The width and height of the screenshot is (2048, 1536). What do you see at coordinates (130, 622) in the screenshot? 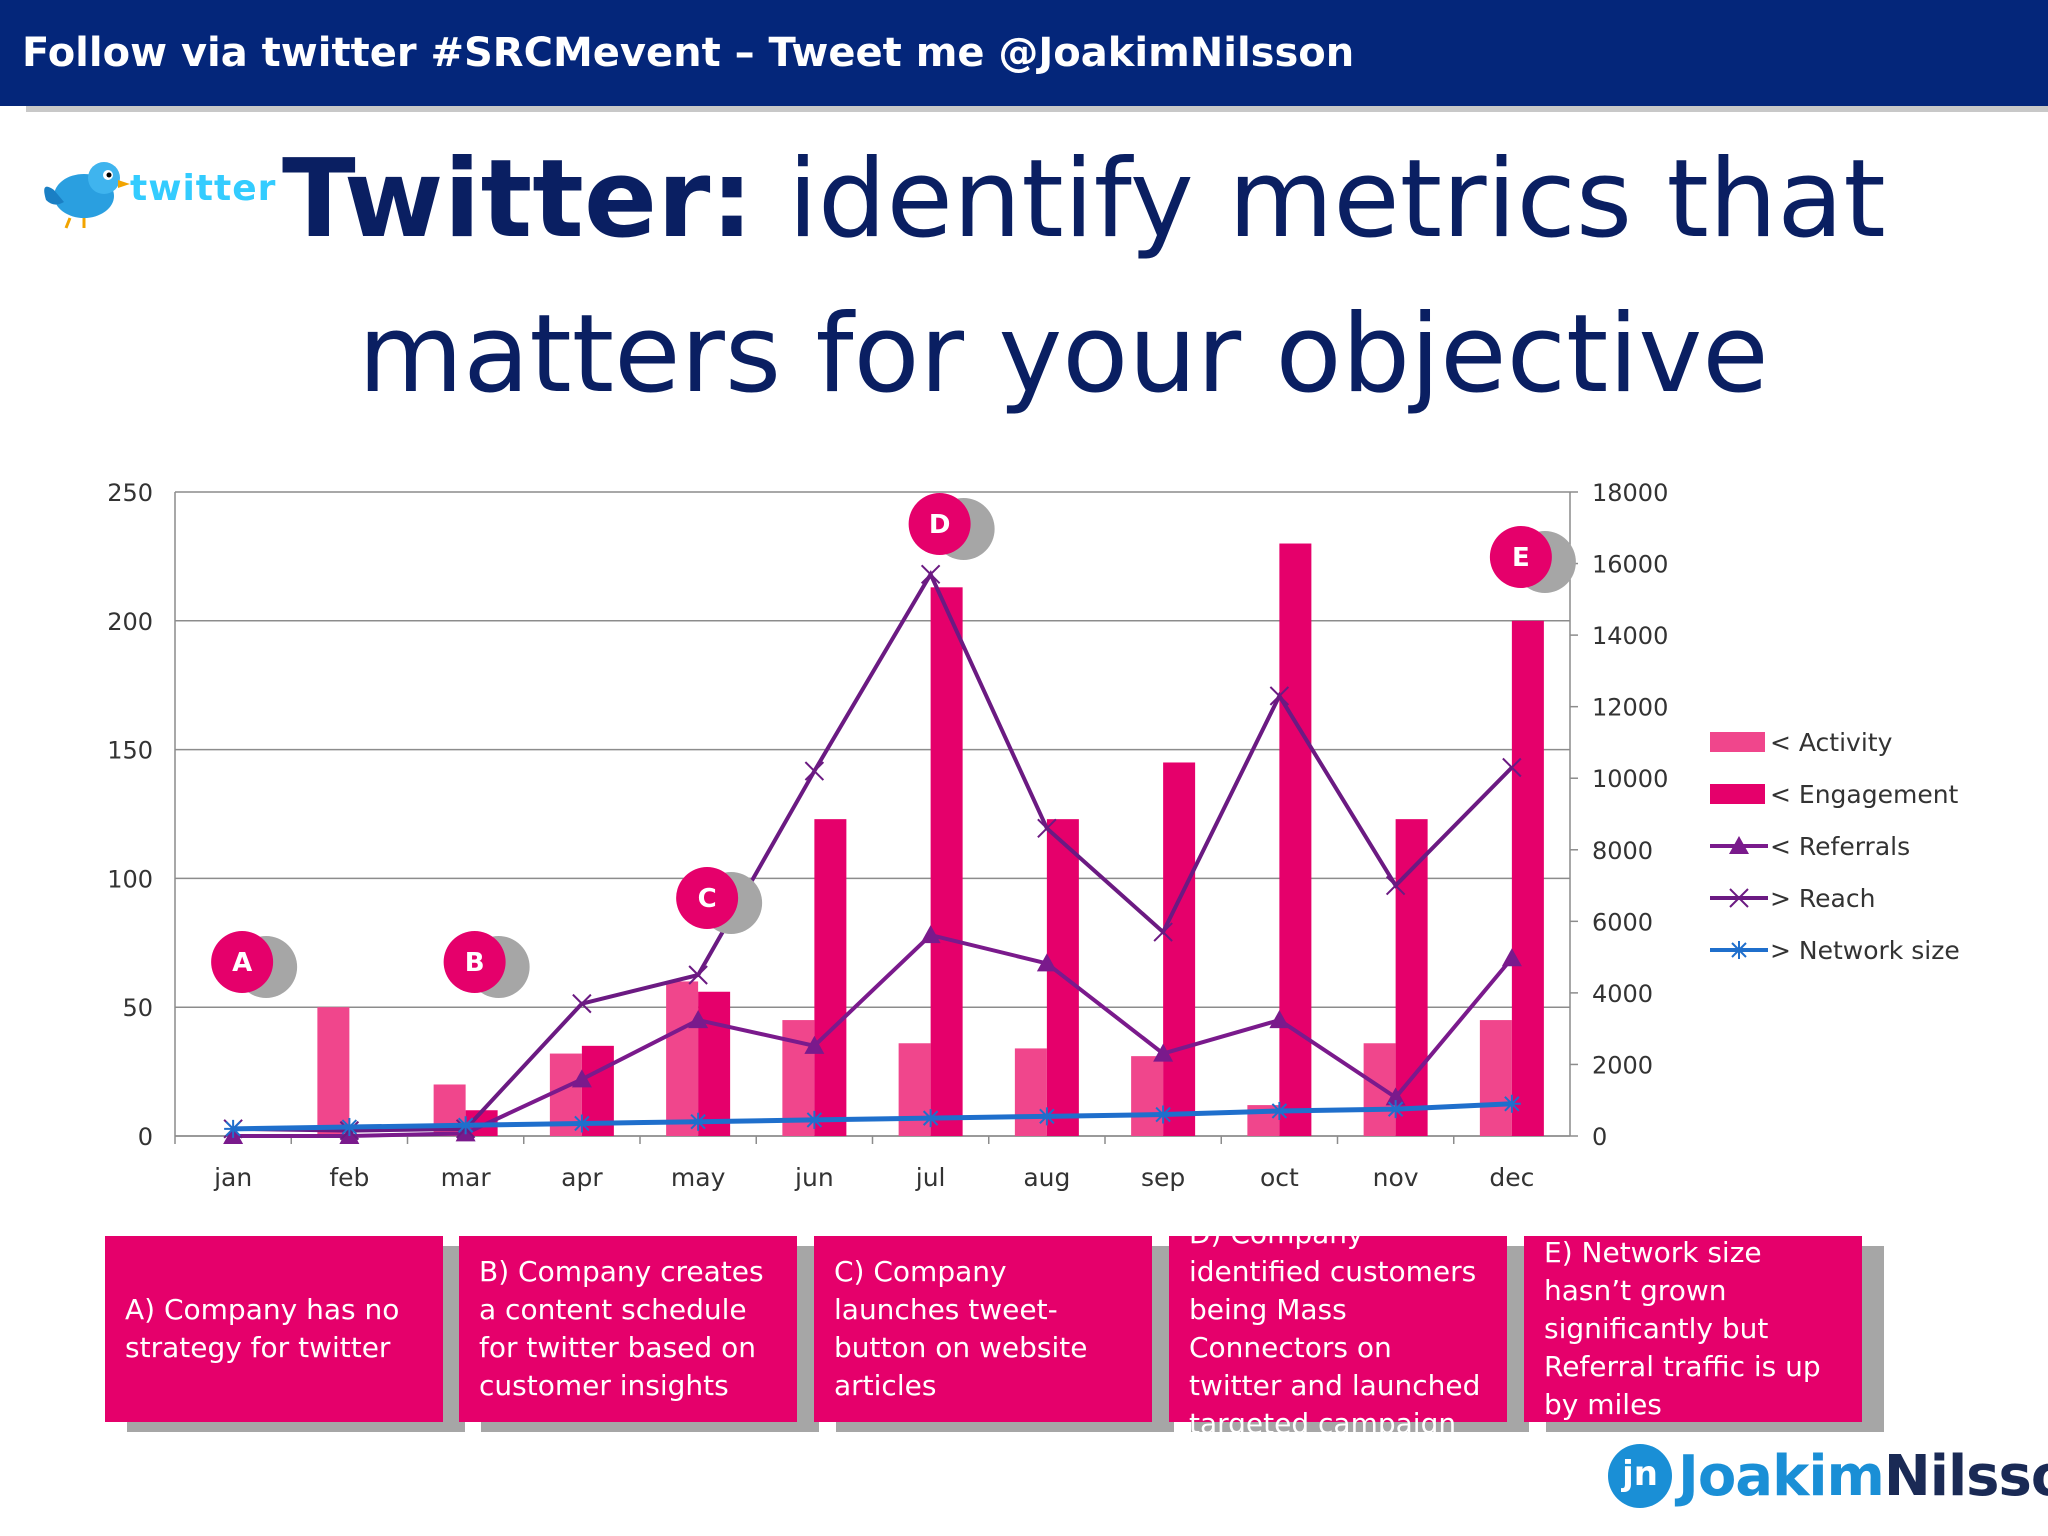
I see `y-left-tick-label: 200` at bounding box center [130, 622].